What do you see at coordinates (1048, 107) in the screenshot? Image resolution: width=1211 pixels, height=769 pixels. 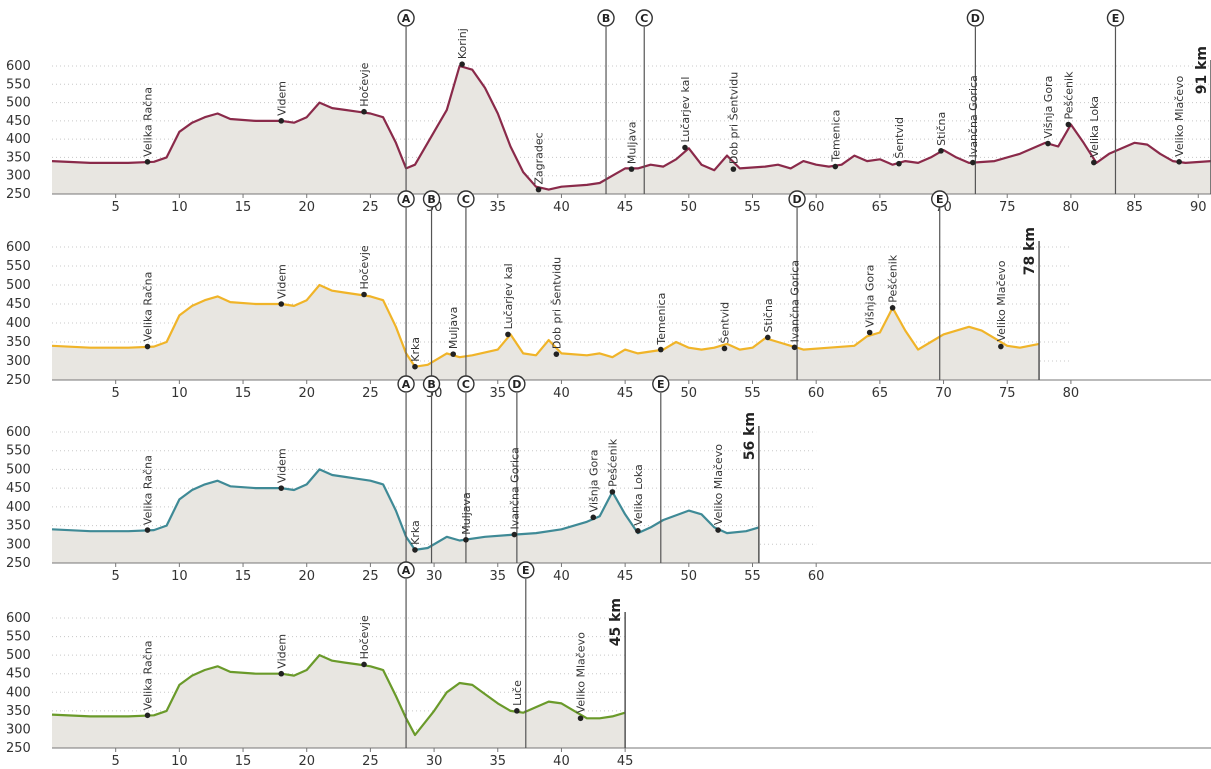 I see `place-label: Višnja Gora` at bounding box center [1048, 107].